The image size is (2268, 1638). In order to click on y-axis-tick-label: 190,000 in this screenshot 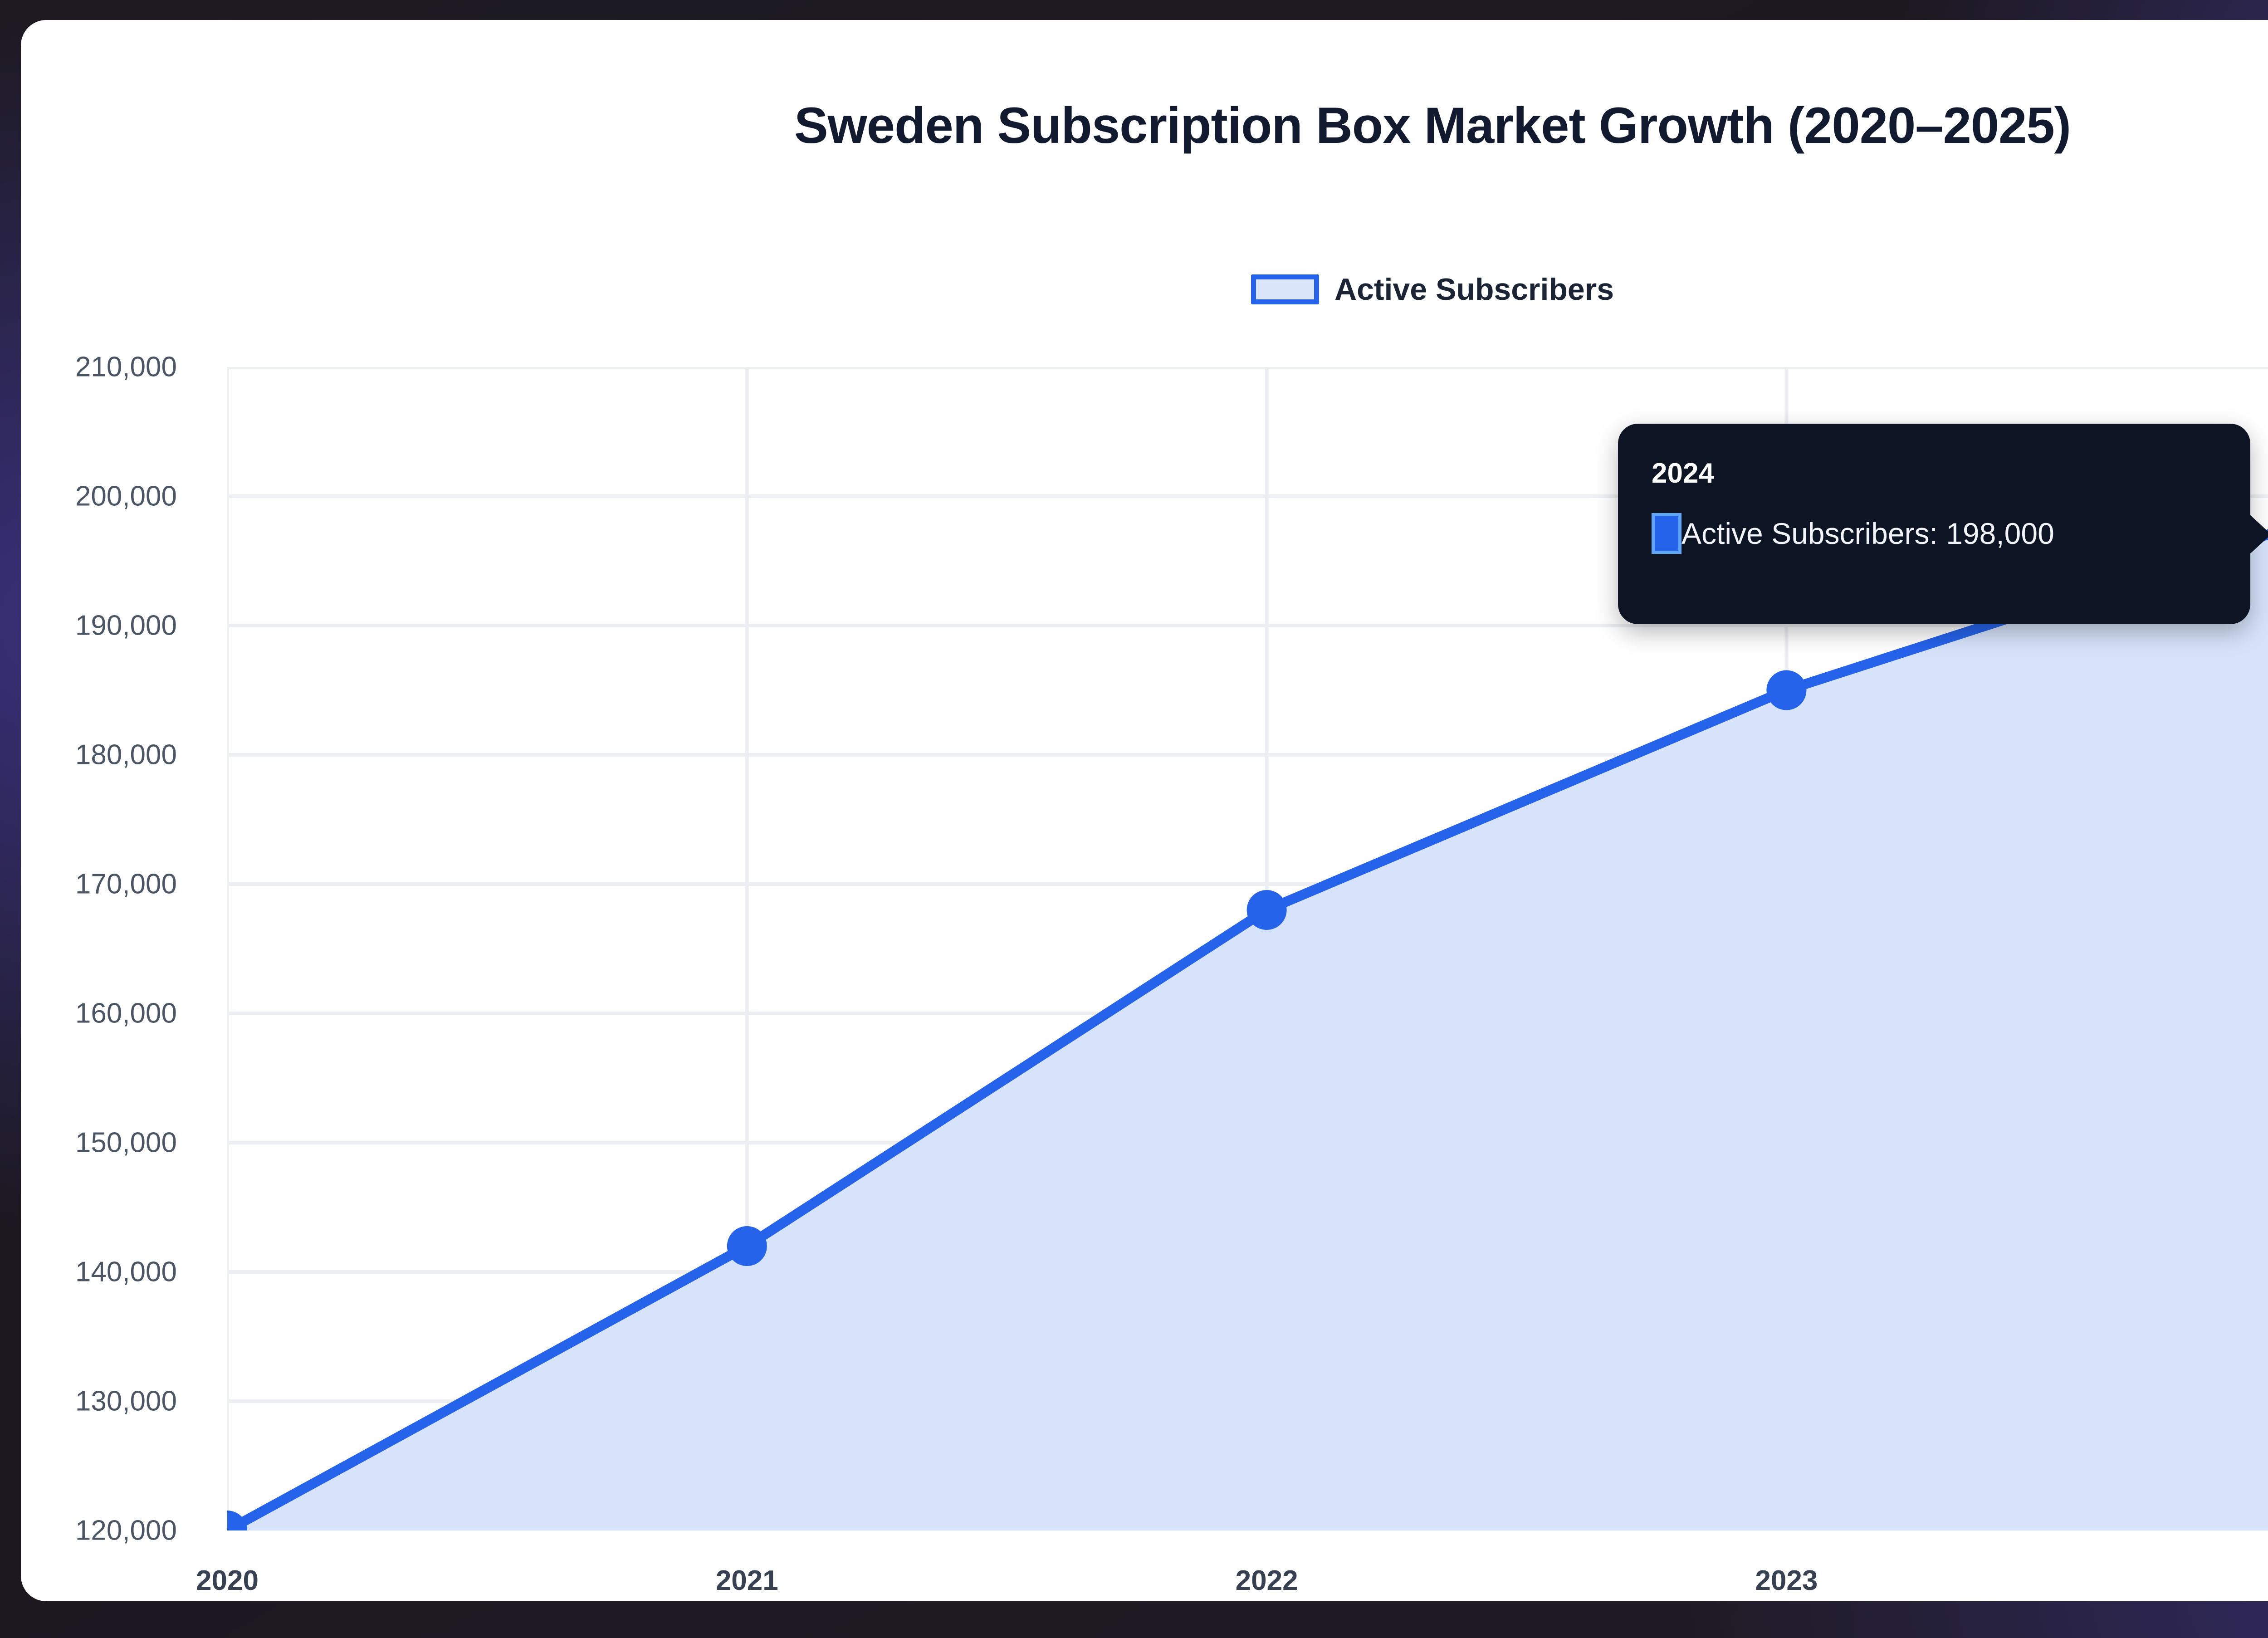, I will do `click(126, 625)`.